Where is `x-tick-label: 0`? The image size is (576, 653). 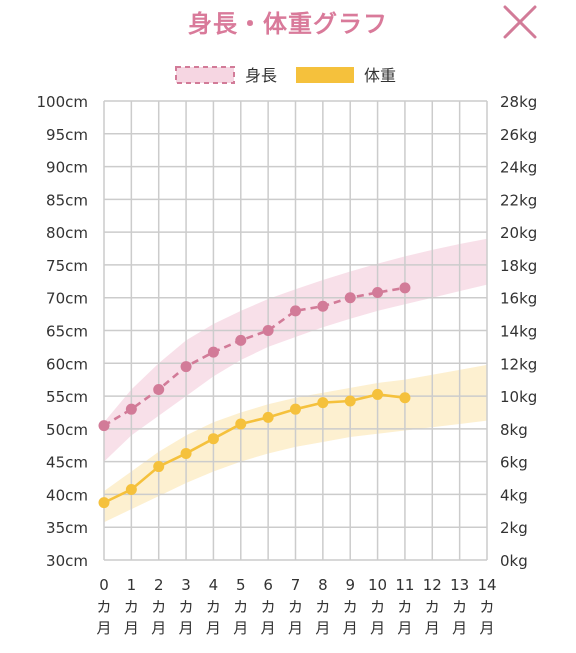 x-tick-label: 0 is located at coordinates (104, 585).